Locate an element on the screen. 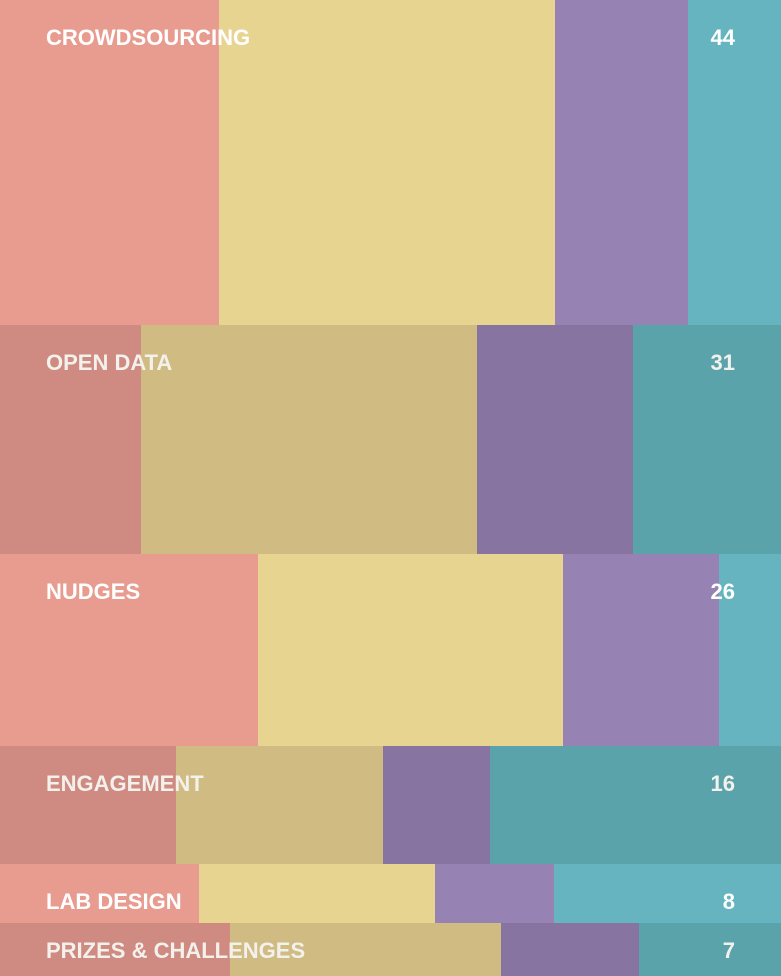 The image size is (781, 976). band-lab-design: LAB DESIGN 8 is located at coordinates (390, 893).